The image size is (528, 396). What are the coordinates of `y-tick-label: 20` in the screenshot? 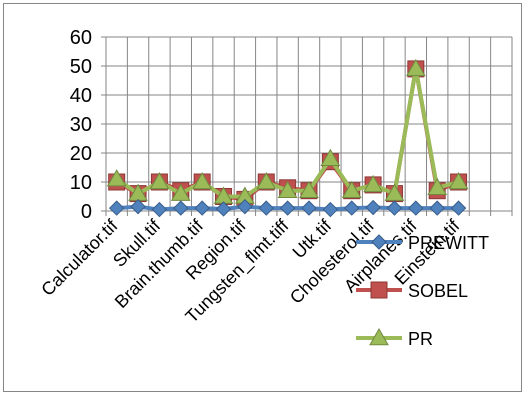 It's located at (81, 154).